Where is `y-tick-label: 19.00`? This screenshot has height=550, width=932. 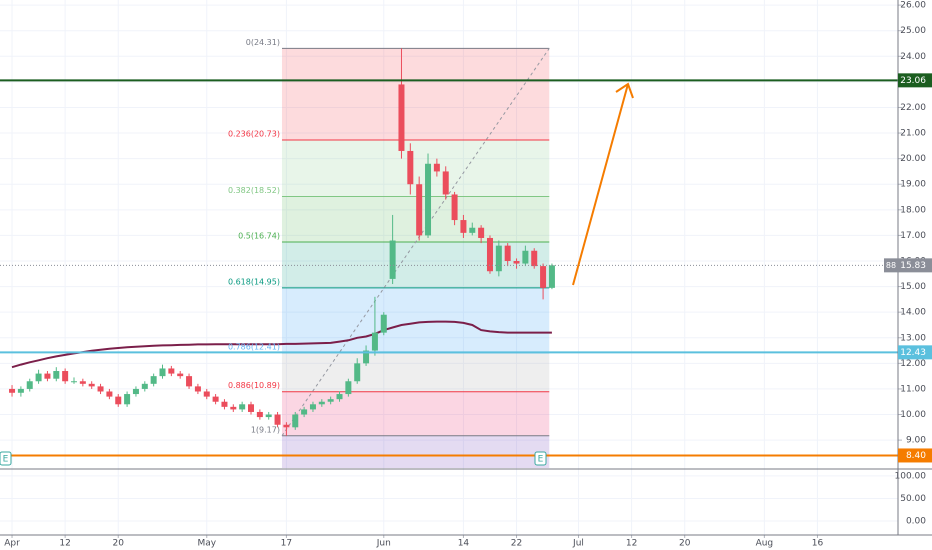 y-tick-label: 19.00 is located at coordinates (913, 185).